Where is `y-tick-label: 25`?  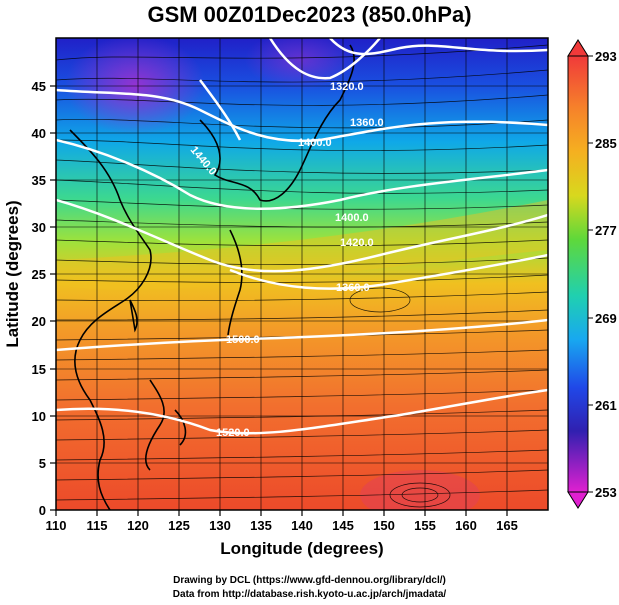
y-tick-label: 25 is located at coordinates (39, 274).